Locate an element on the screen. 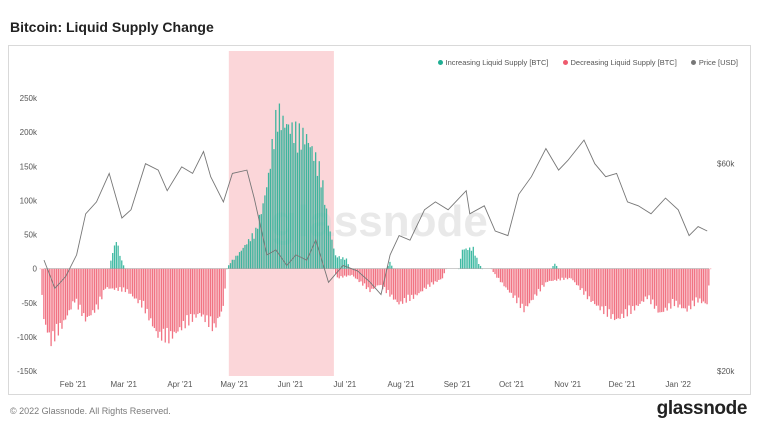  y-right-tick-0: $60k is located at coordinates (726, 164).